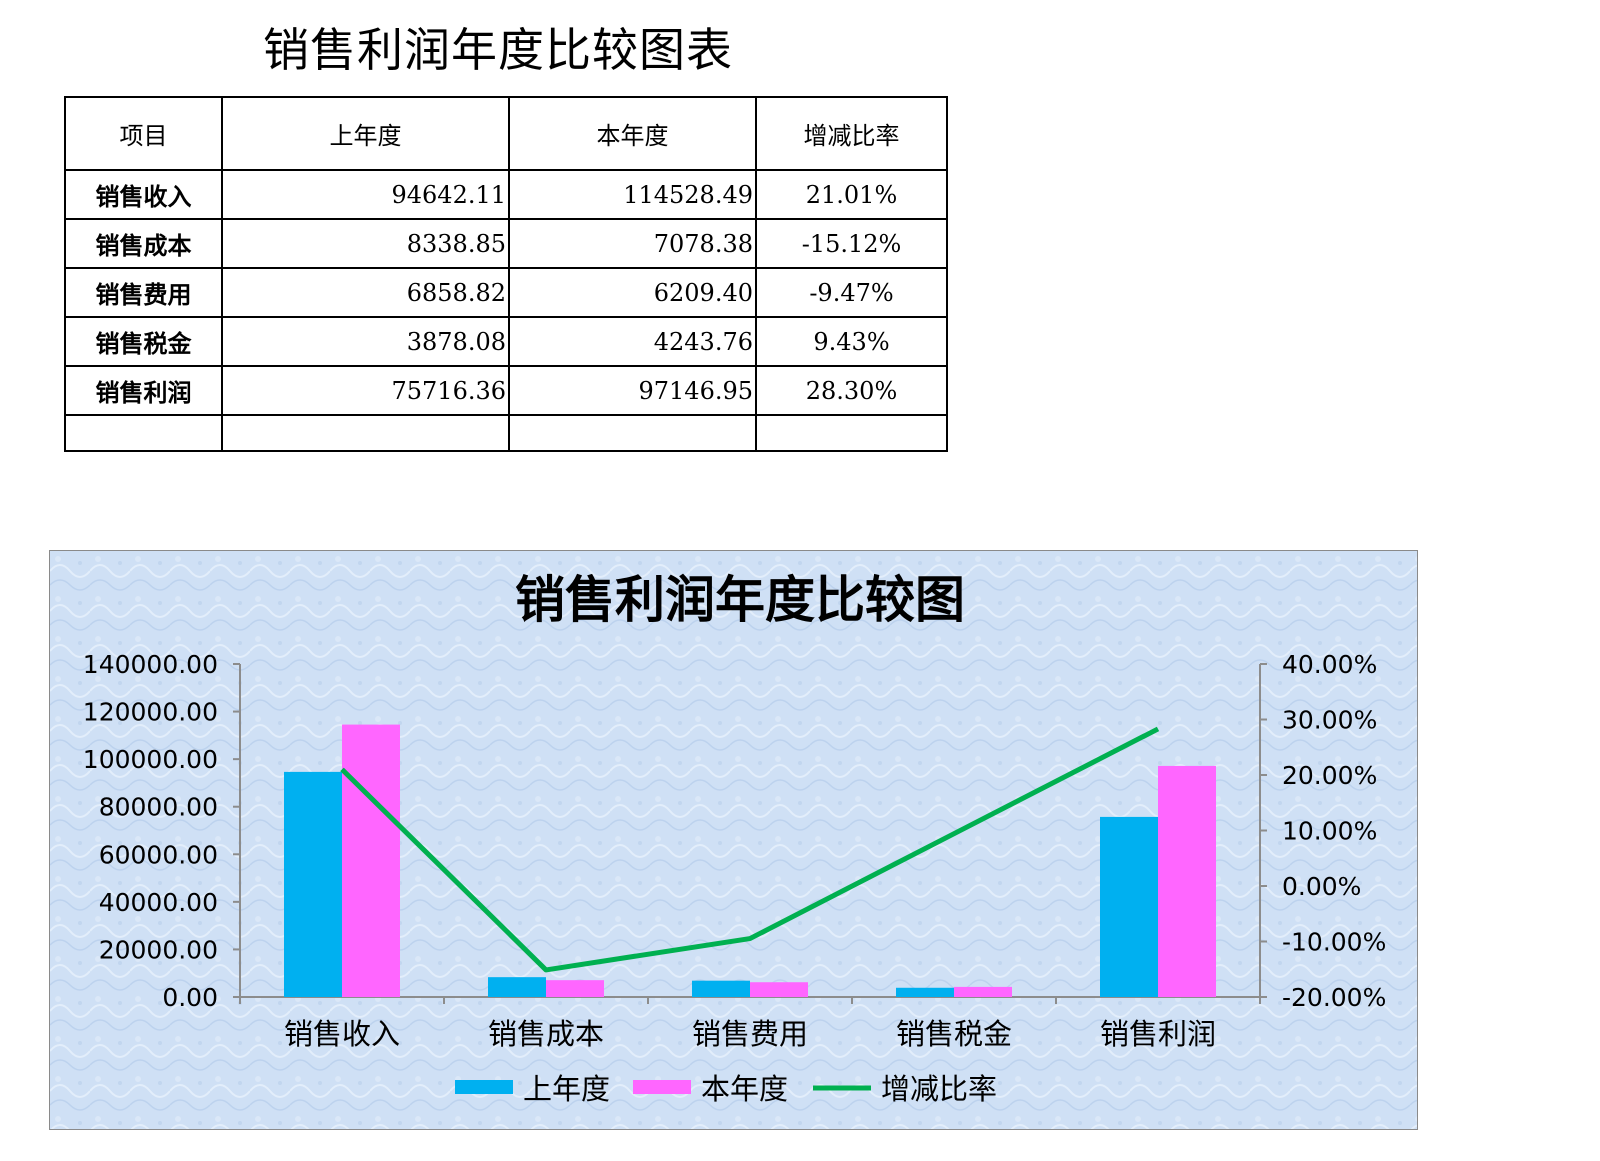 The width and height of the screenshot is (1600, 1161). Describe the element at coordinates (1329, 831) in the screenshot. I see `right-axis-tick-label: 10.00%` at that location.